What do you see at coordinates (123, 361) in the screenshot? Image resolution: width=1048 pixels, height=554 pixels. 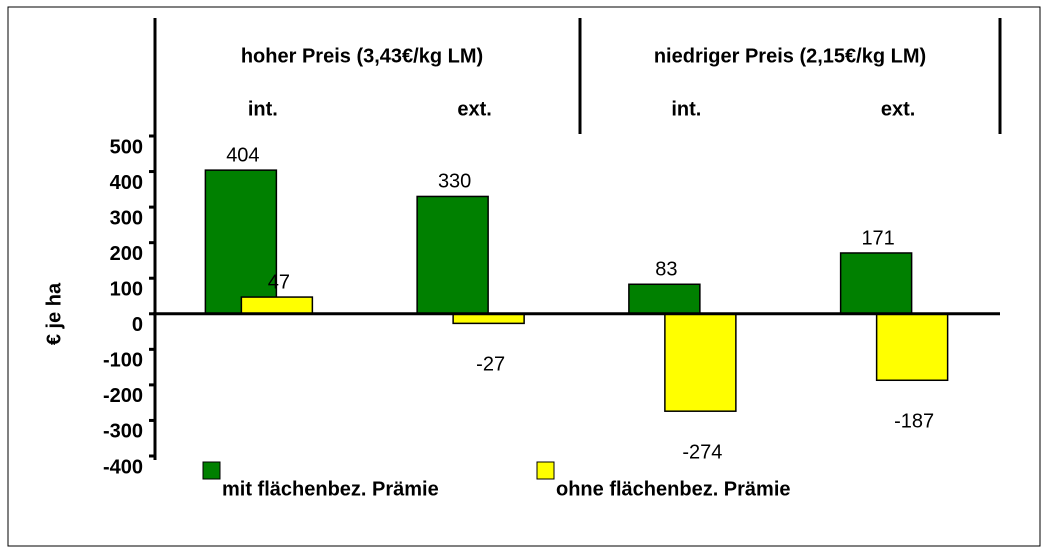 I see `y-tick-label: -100` at bounding box center [123, 361].